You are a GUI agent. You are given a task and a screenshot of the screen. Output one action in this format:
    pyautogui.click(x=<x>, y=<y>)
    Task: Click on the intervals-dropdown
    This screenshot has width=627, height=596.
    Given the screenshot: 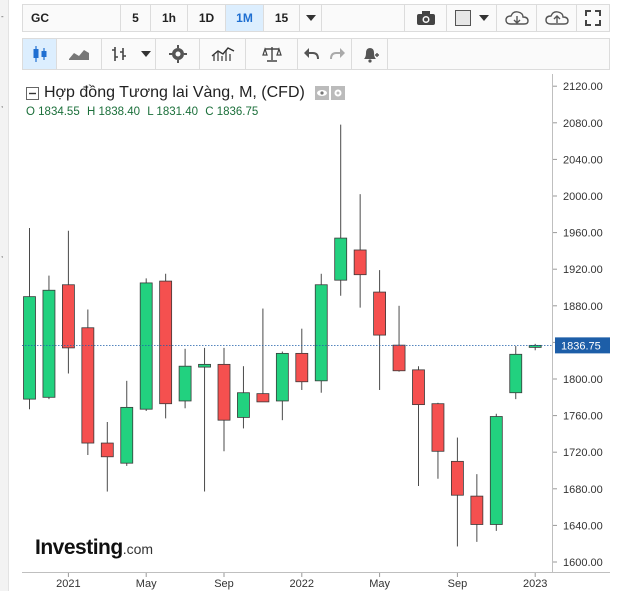 What is the action you would take?
    pyautogui.click(x=311, y=18)
    